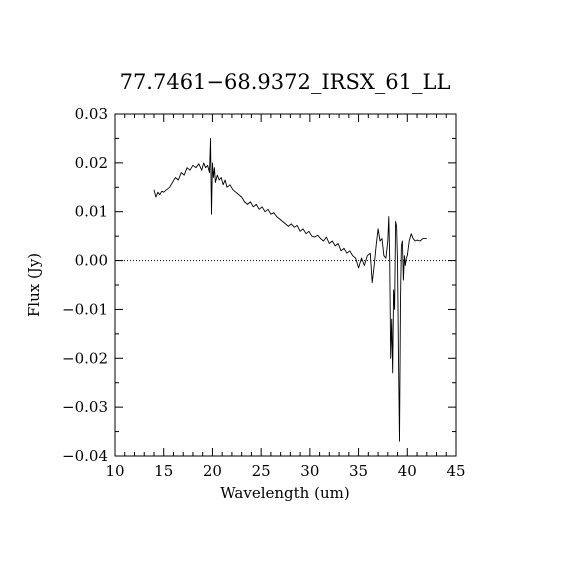  I want to click on x-tick-label: 30, so click(309, 471).